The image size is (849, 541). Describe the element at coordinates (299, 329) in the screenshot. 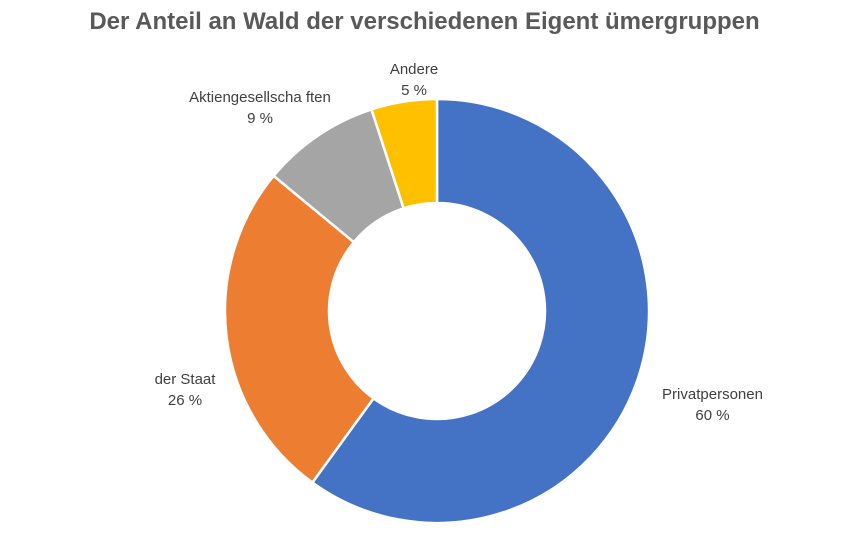

I see `slice-der-staat` at that location.